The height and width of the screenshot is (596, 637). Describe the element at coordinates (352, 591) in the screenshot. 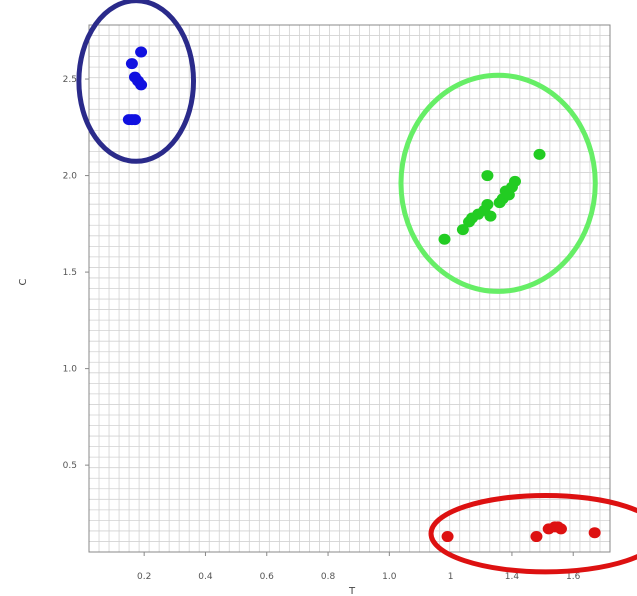

I see `x-axis-label: T` at that location.